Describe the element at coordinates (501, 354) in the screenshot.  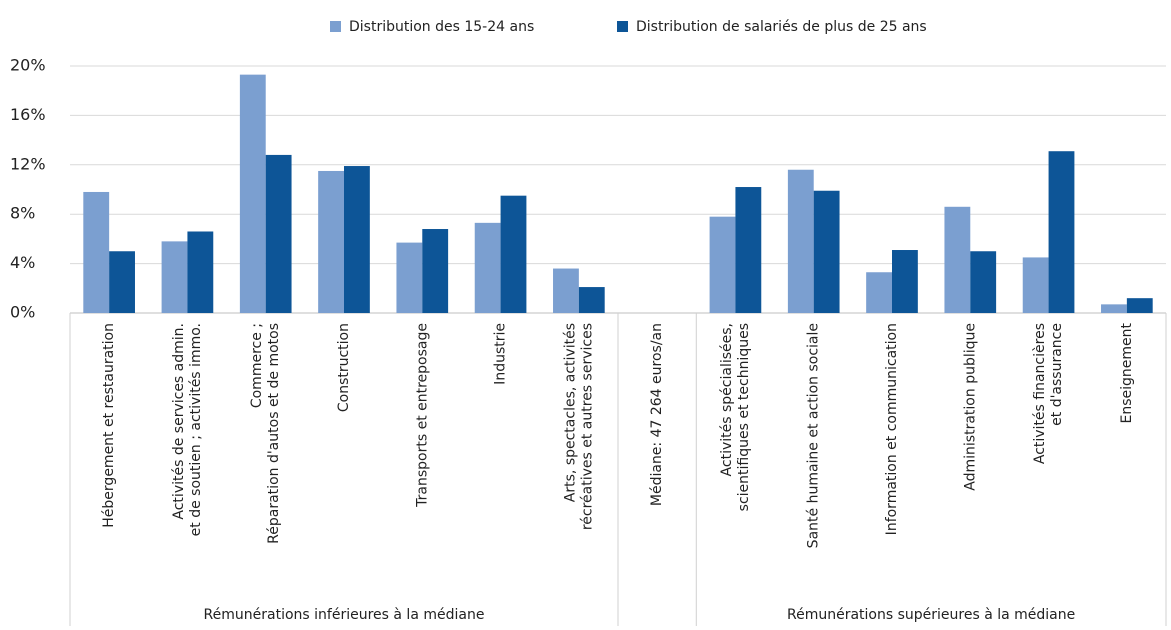
I see `x-tick-label: Industrie` at that location.